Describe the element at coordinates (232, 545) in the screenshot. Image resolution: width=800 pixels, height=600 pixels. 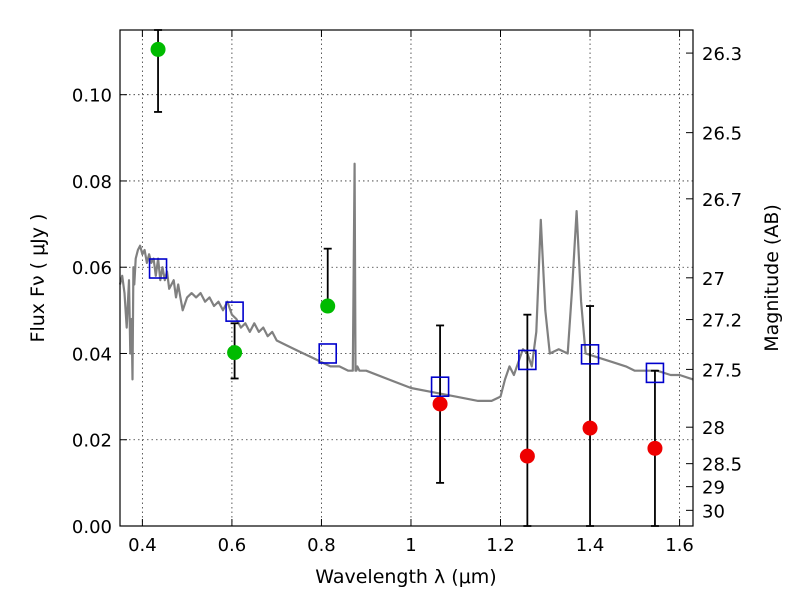
I see `x-tick-label: 0.6` at that location.